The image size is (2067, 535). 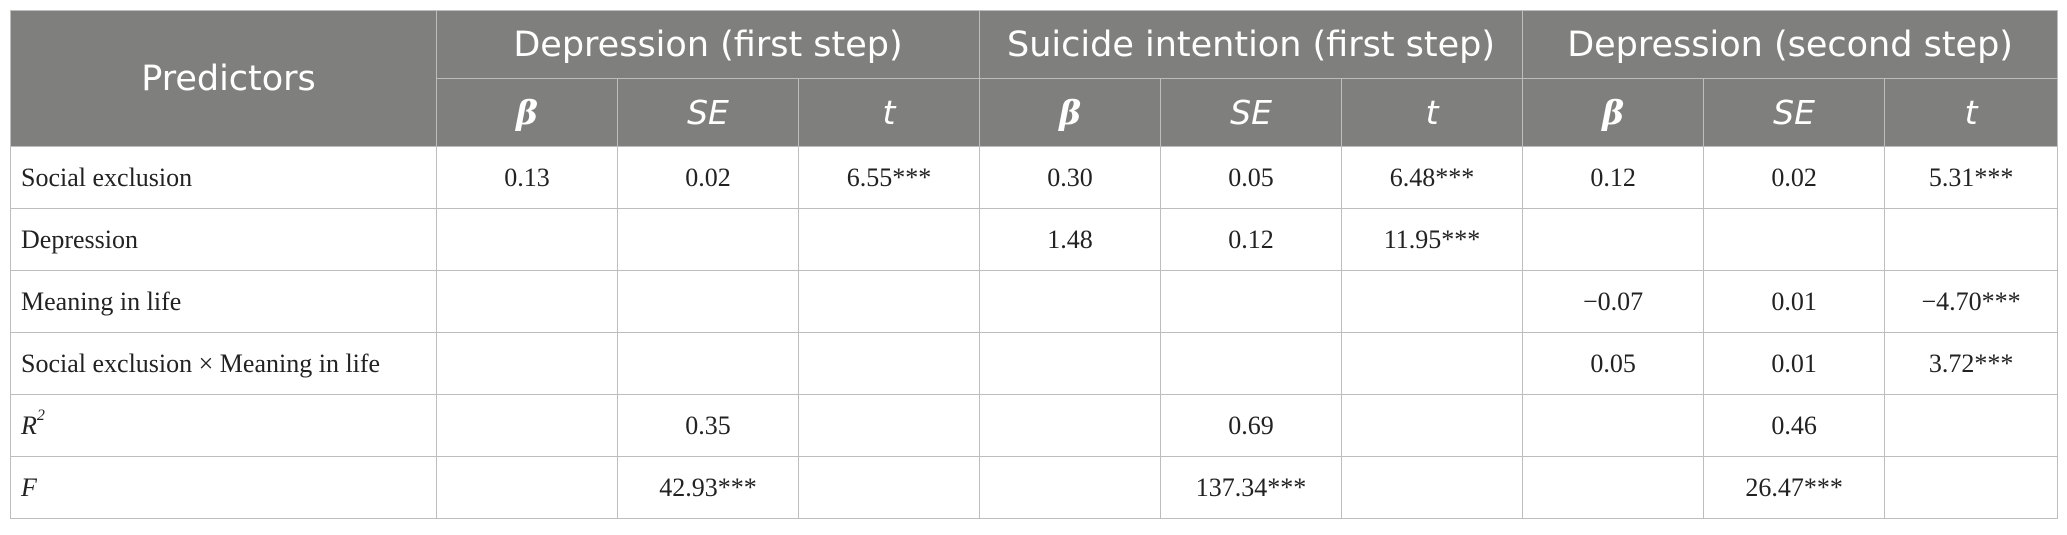 I want to click on group-header-depression-second: Depression (second step), so click(x=1790, y=44).